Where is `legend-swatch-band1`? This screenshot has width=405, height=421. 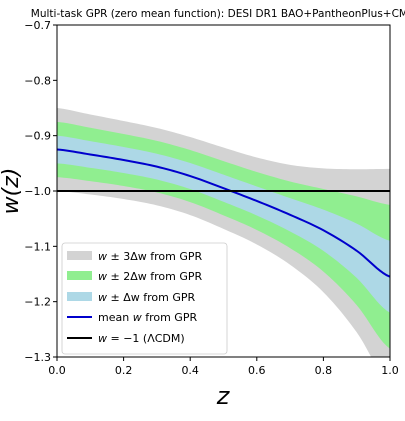 legend-swatch-band1 is located at coordinates (79, 296).